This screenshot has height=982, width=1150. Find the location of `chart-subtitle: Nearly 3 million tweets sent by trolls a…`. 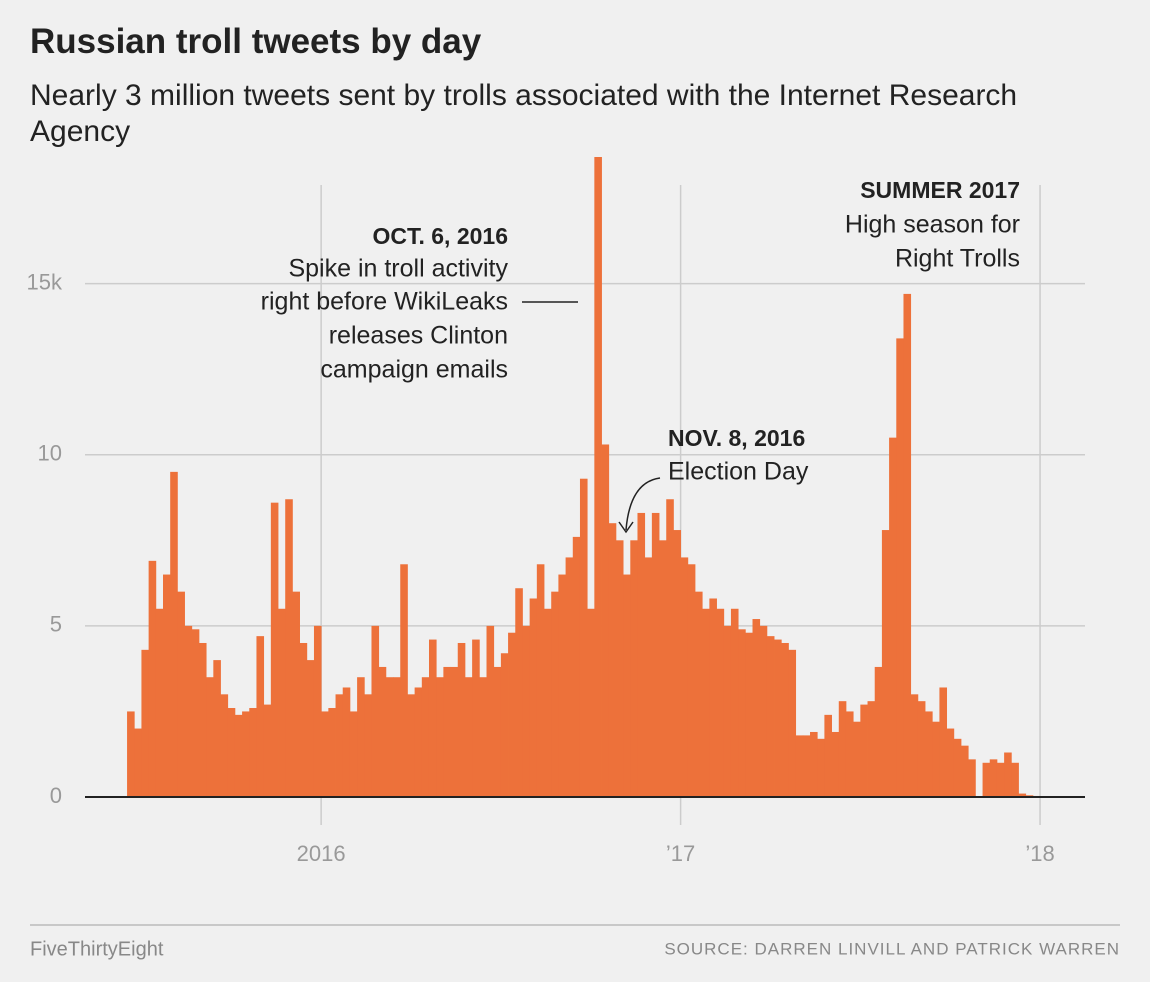

chart-subtitle: Nearly 3 million tweets sent by trolls a… is located at coordinates (524, 113).